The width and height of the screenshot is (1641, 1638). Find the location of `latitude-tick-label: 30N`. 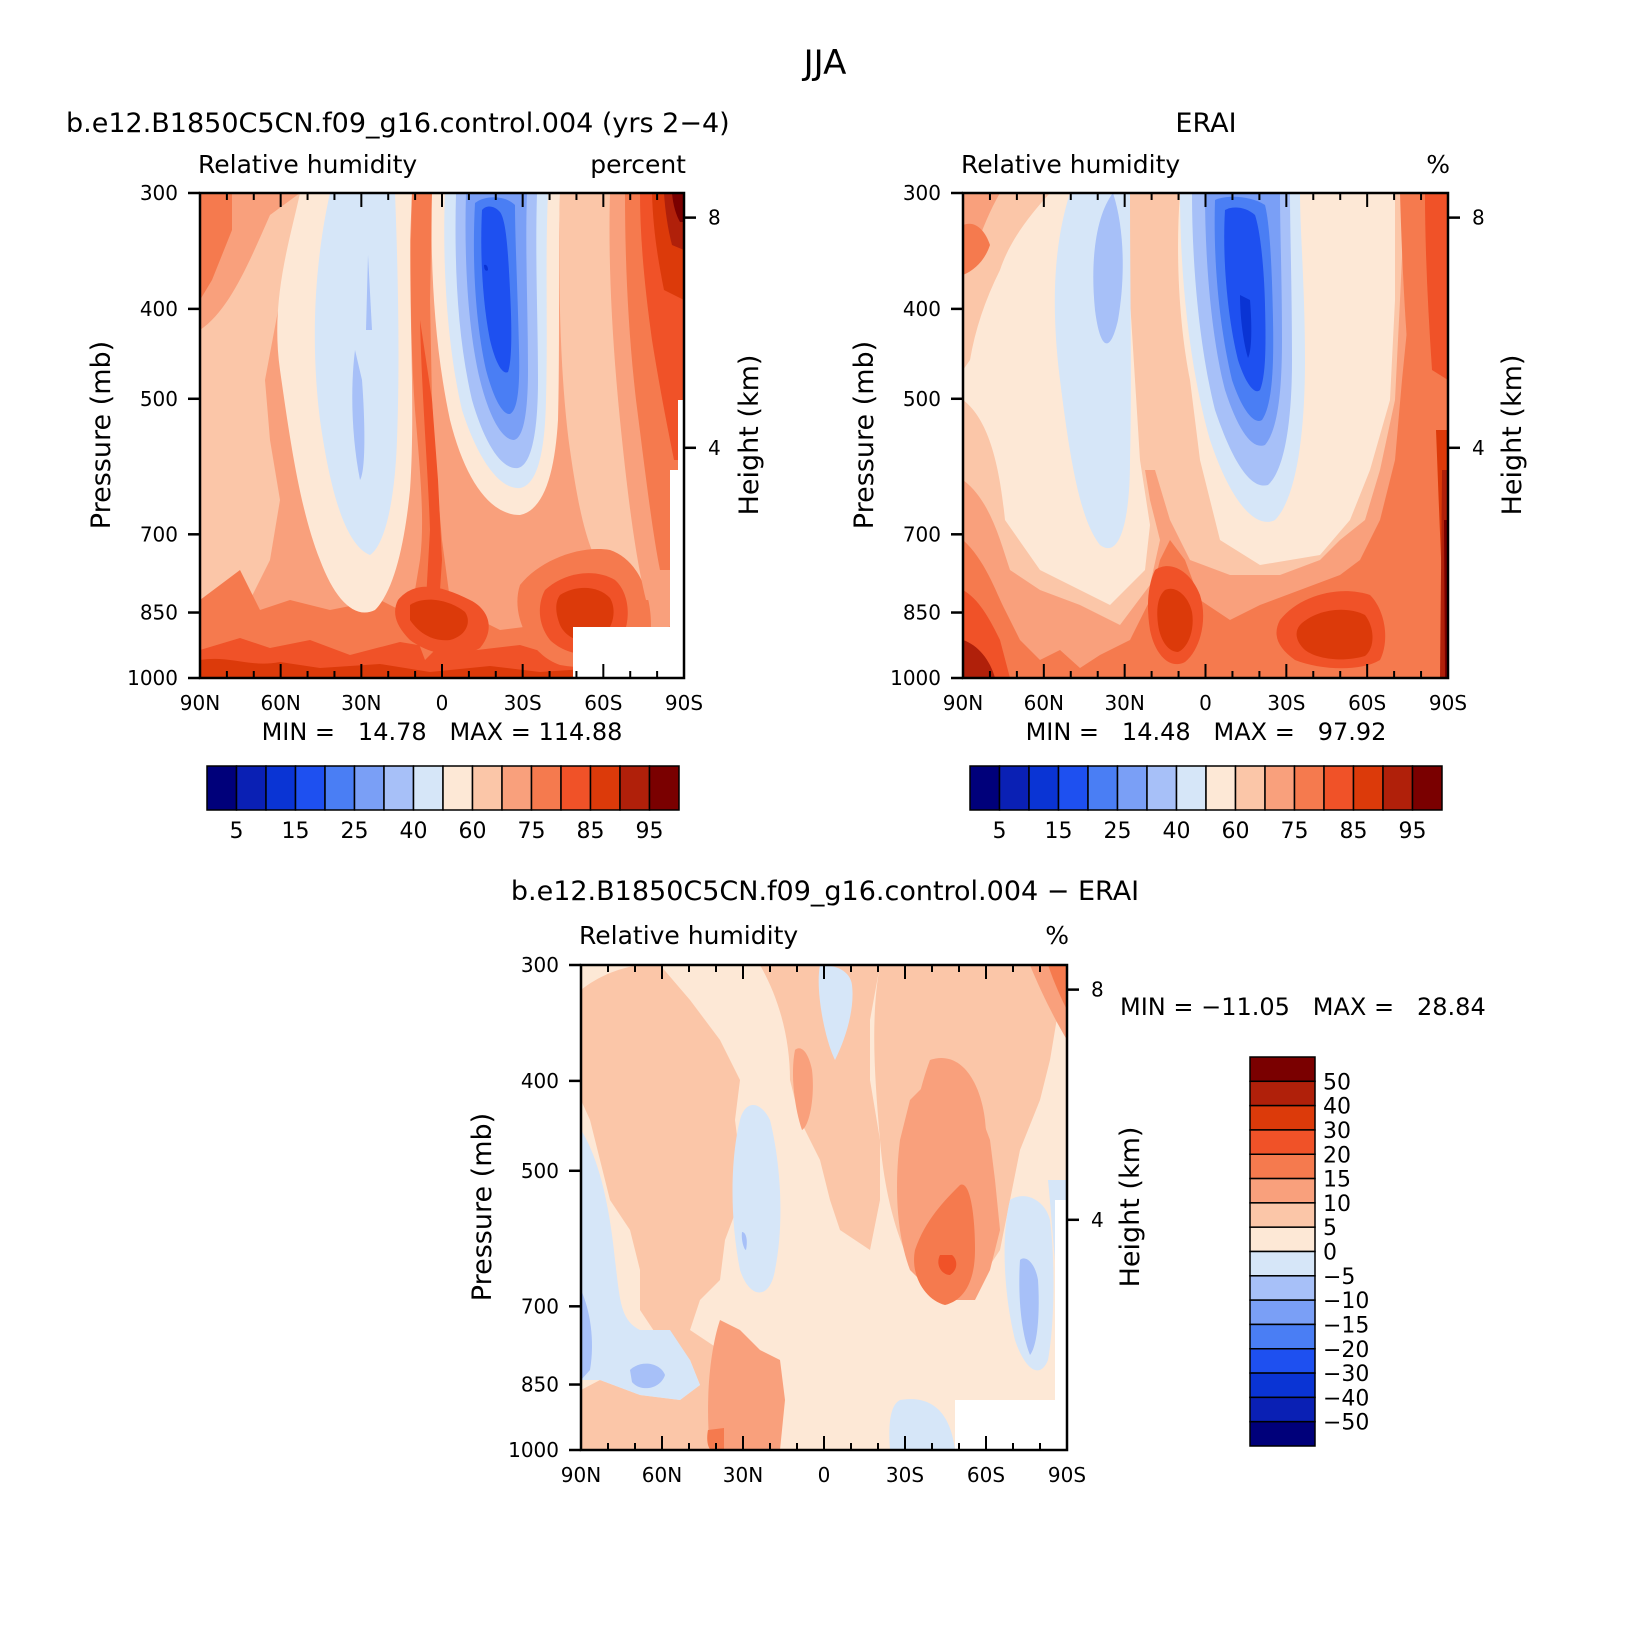

latitude-tick-label: 30N is located at coordinates (1124, 703).